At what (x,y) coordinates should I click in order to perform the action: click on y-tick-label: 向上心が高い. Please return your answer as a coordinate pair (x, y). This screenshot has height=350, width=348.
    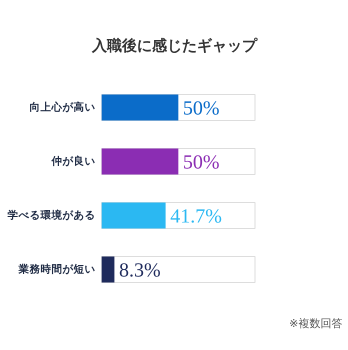
    Looking at the image, I should click on (63, 107).